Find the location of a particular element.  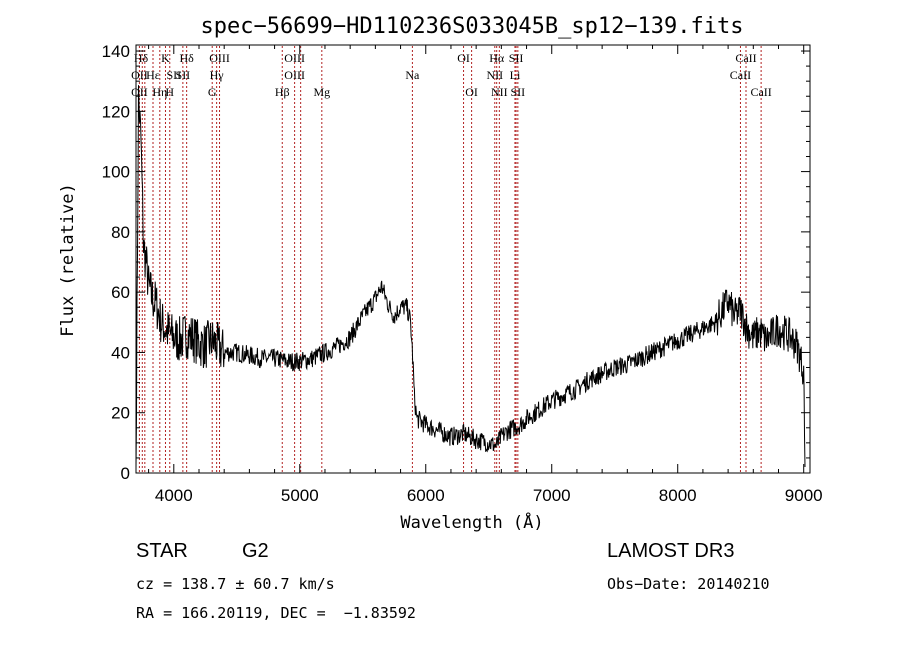

line-label: G is located at coordinates (212, 92).